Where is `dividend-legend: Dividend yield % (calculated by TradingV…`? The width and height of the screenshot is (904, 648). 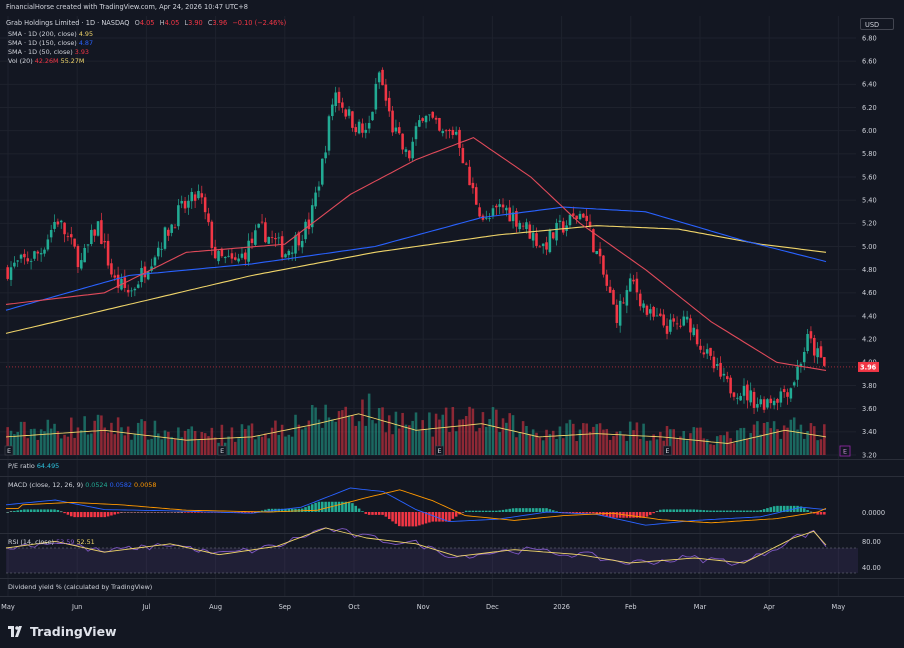
dividend-legend: Dividend yield % (calculated by TradingV… is located at coordinates (80, 587).